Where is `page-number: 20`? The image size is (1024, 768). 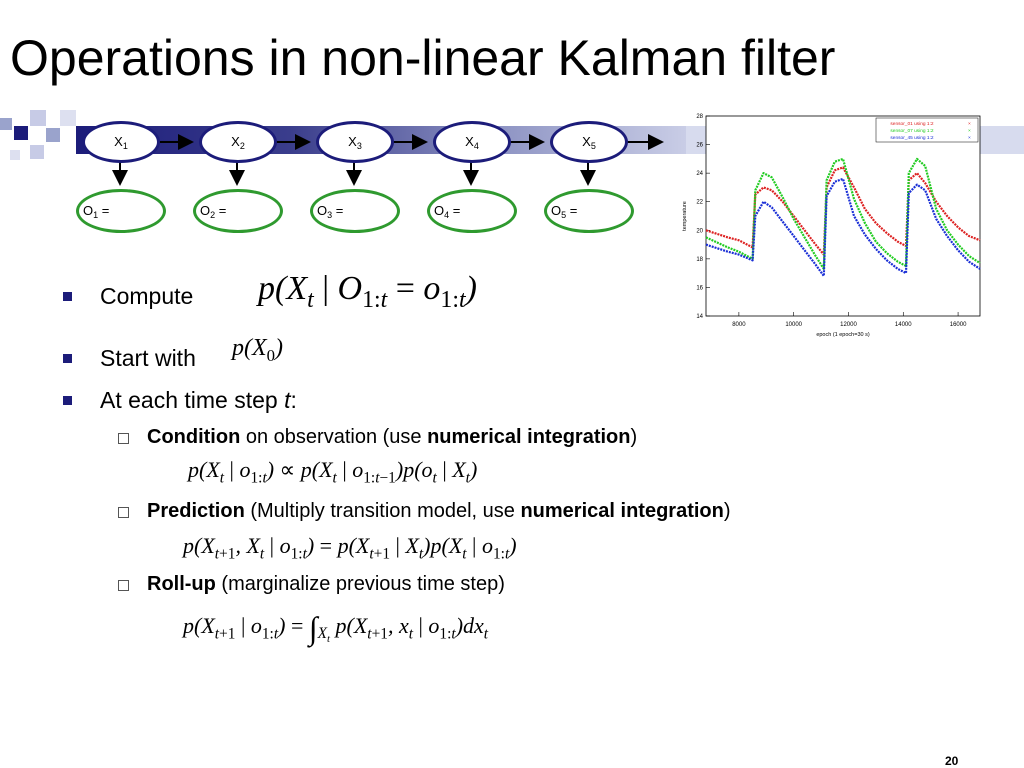 page-number: 20 is located at coordinates (952, 761).